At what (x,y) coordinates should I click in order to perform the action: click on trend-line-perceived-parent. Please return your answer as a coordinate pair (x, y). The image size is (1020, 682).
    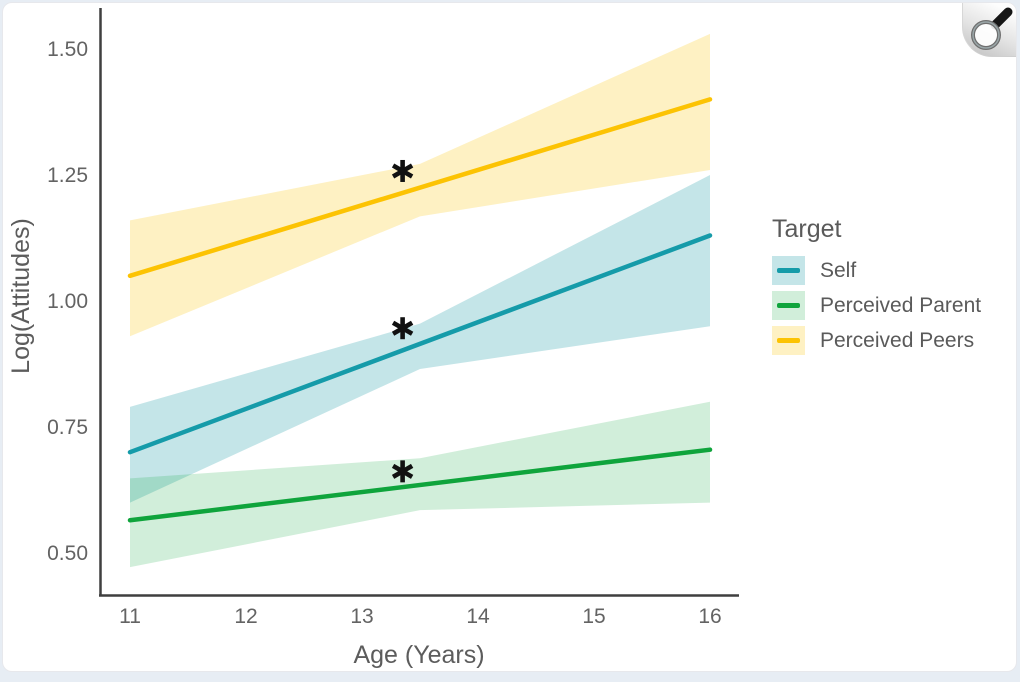
    Looking at the image, I should click on (420, 485).